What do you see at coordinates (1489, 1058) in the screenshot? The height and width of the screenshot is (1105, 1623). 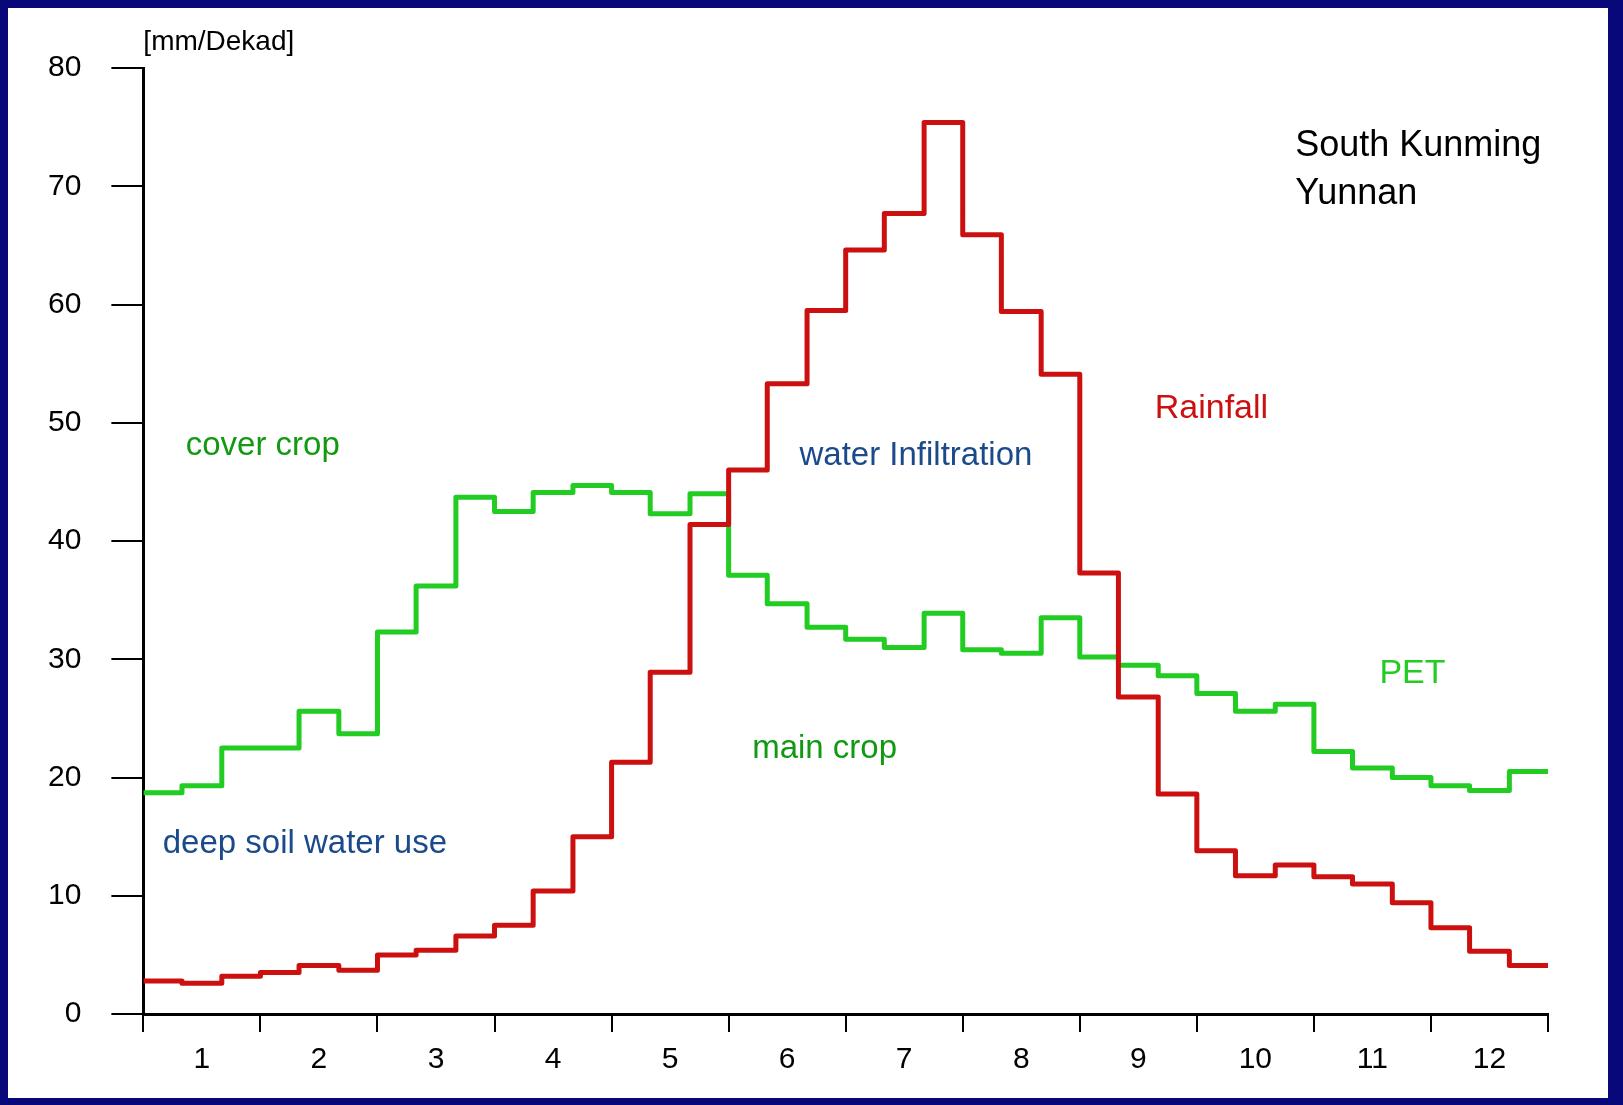 I see `x-tick-label: 12` at bounding box center [1489, 1058].